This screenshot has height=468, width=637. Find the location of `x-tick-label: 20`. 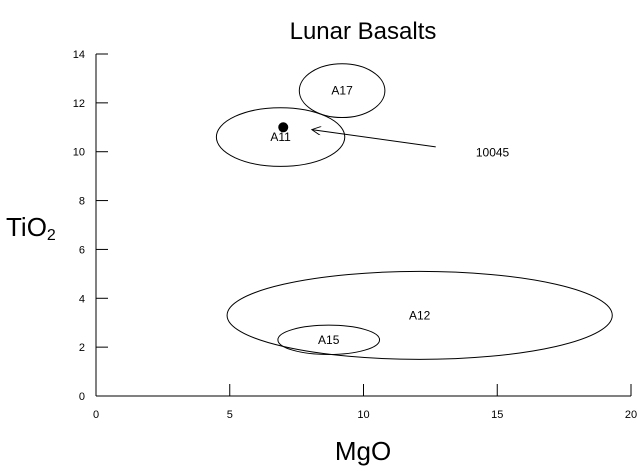

x-tick-label: 20 is located at coordinates (631, 415).